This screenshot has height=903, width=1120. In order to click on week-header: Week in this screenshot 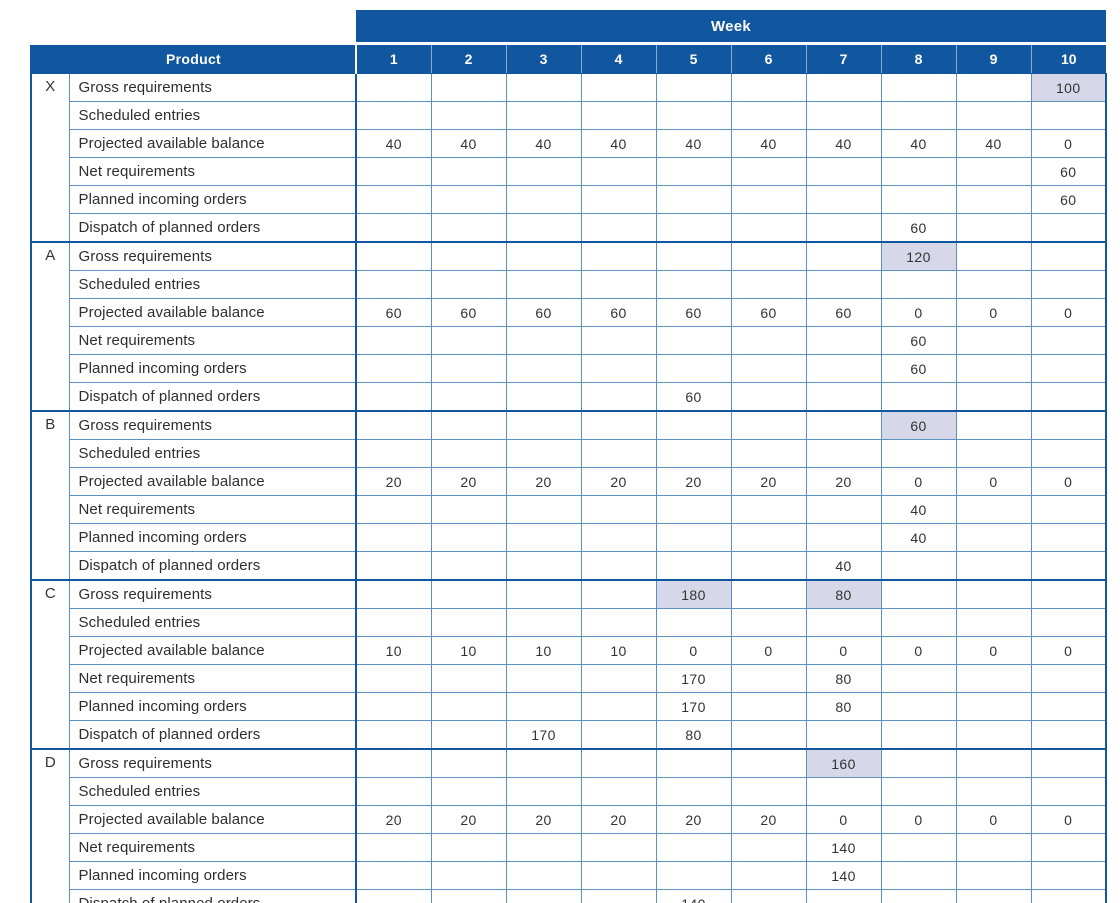, I will do `click(731, 27)`.